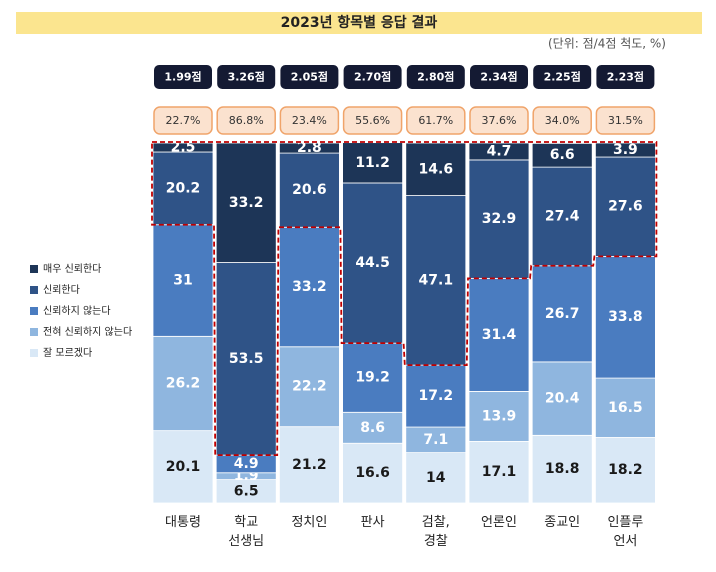 This screenshot has width=716, height=572. I want to click on positive-label: 37.6%, so click(499, 120).